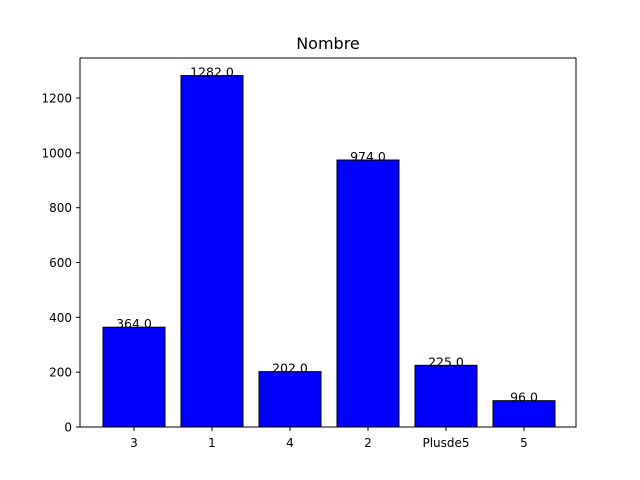  Describe the element at coordinates (524, 397) in the screenshot. I see `data-label-5: 96.0` at that location.